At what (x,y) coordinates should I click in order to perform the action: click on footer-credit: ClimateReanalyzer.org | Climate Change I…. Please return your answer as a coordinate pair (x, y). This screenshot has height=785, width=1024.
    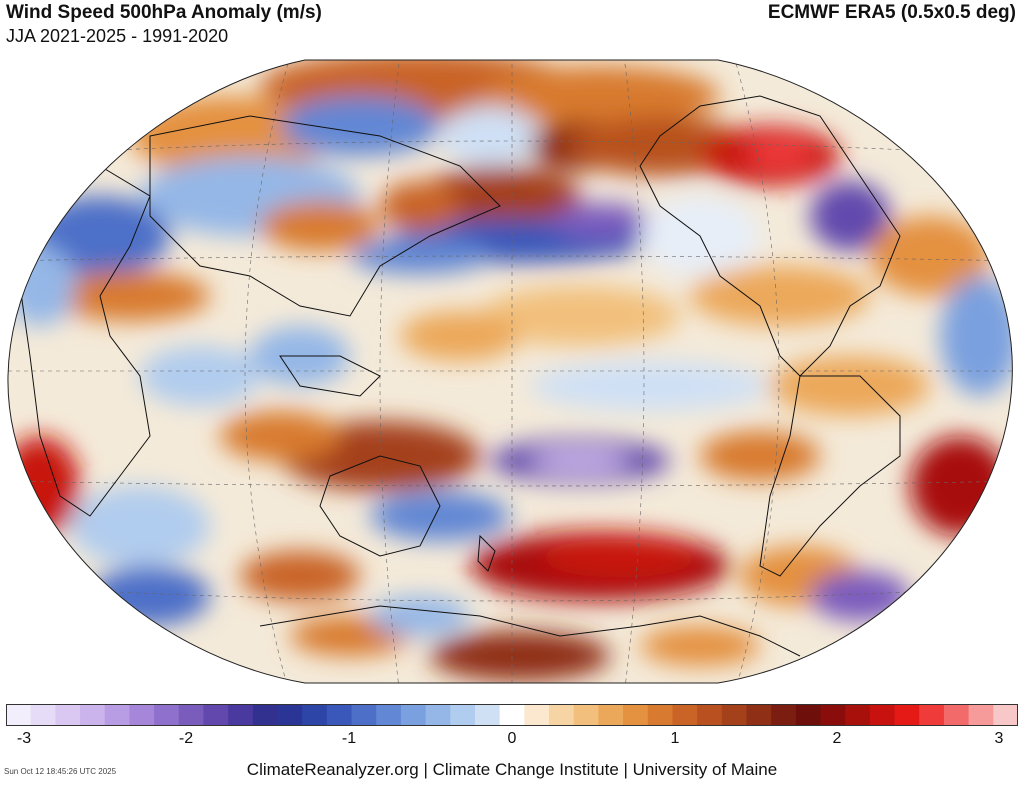
    Looking at the image, I should click on (512, 769).